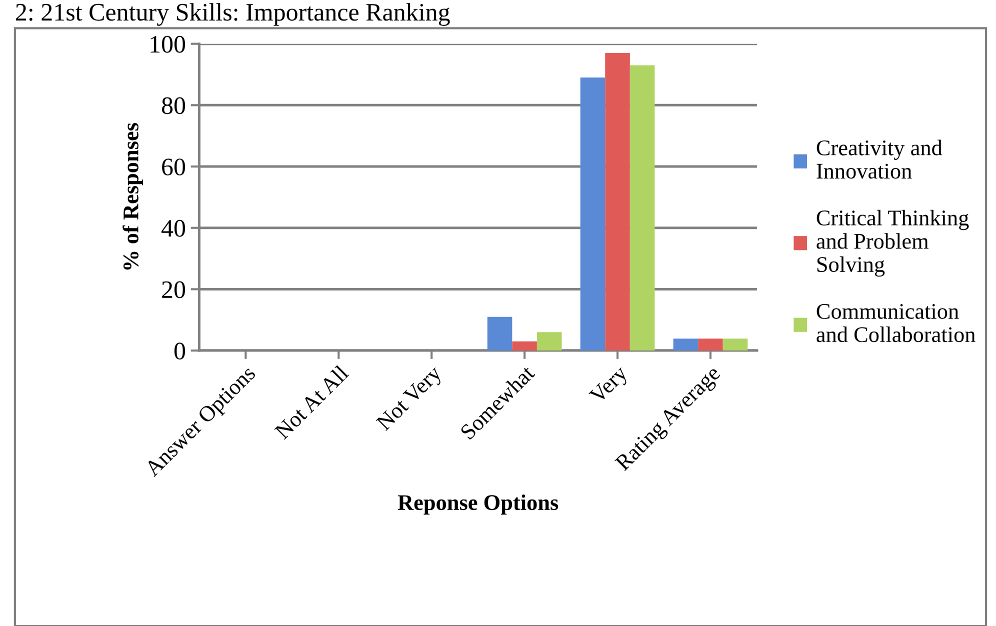  Describe the element at coordinates (180, 351) in the screenshot. I see `y-tick-label: 0` at that location.